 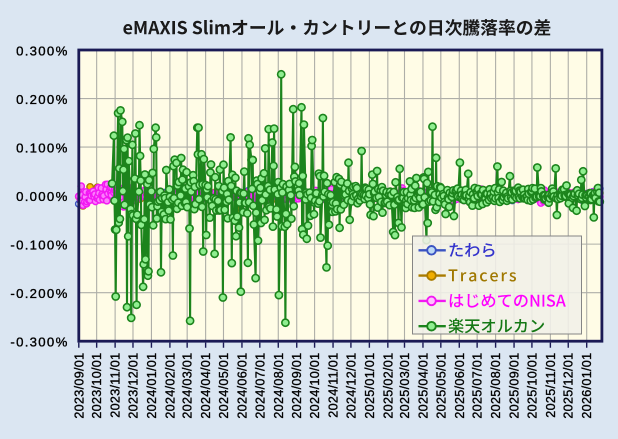 What do you see at coordinates (424, 386) in the screenshot?
I see `svg-text: 2025/04/01` at bounding box center [424, 386].